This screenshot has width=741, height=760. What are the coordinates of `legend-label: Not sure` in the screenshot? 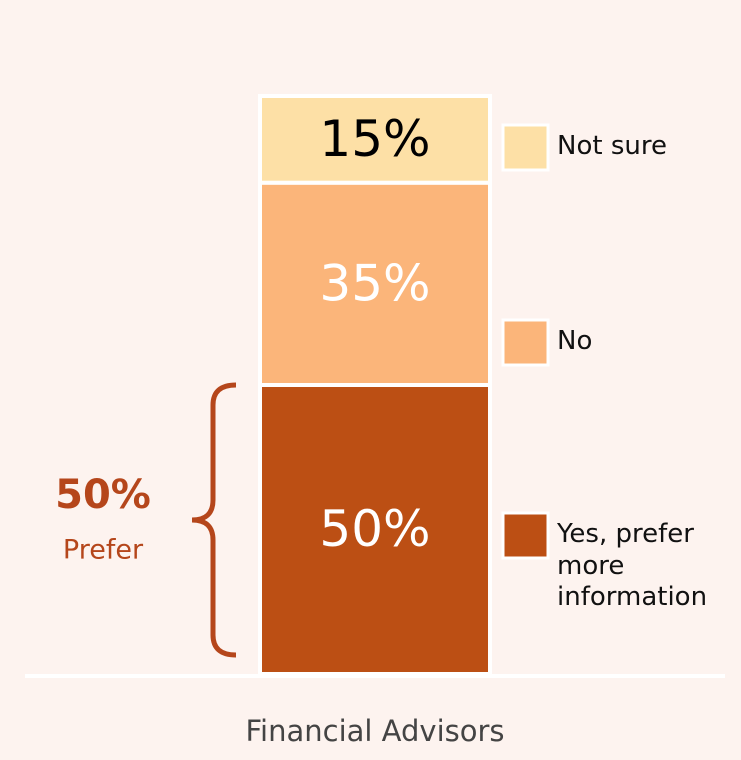 It's located at (612, 146).